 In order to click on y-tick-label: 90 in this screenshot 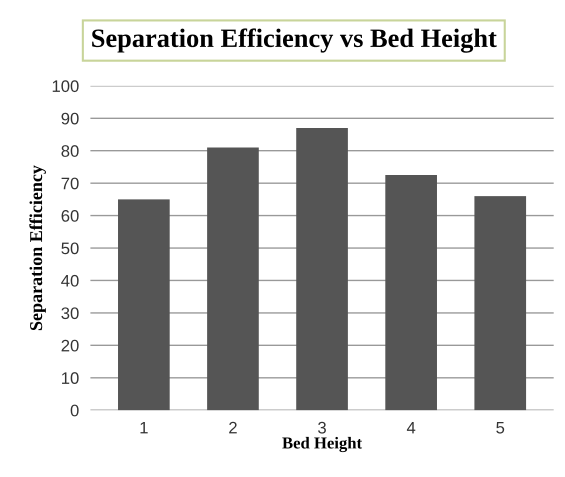, I will do `click(70, 118)`.